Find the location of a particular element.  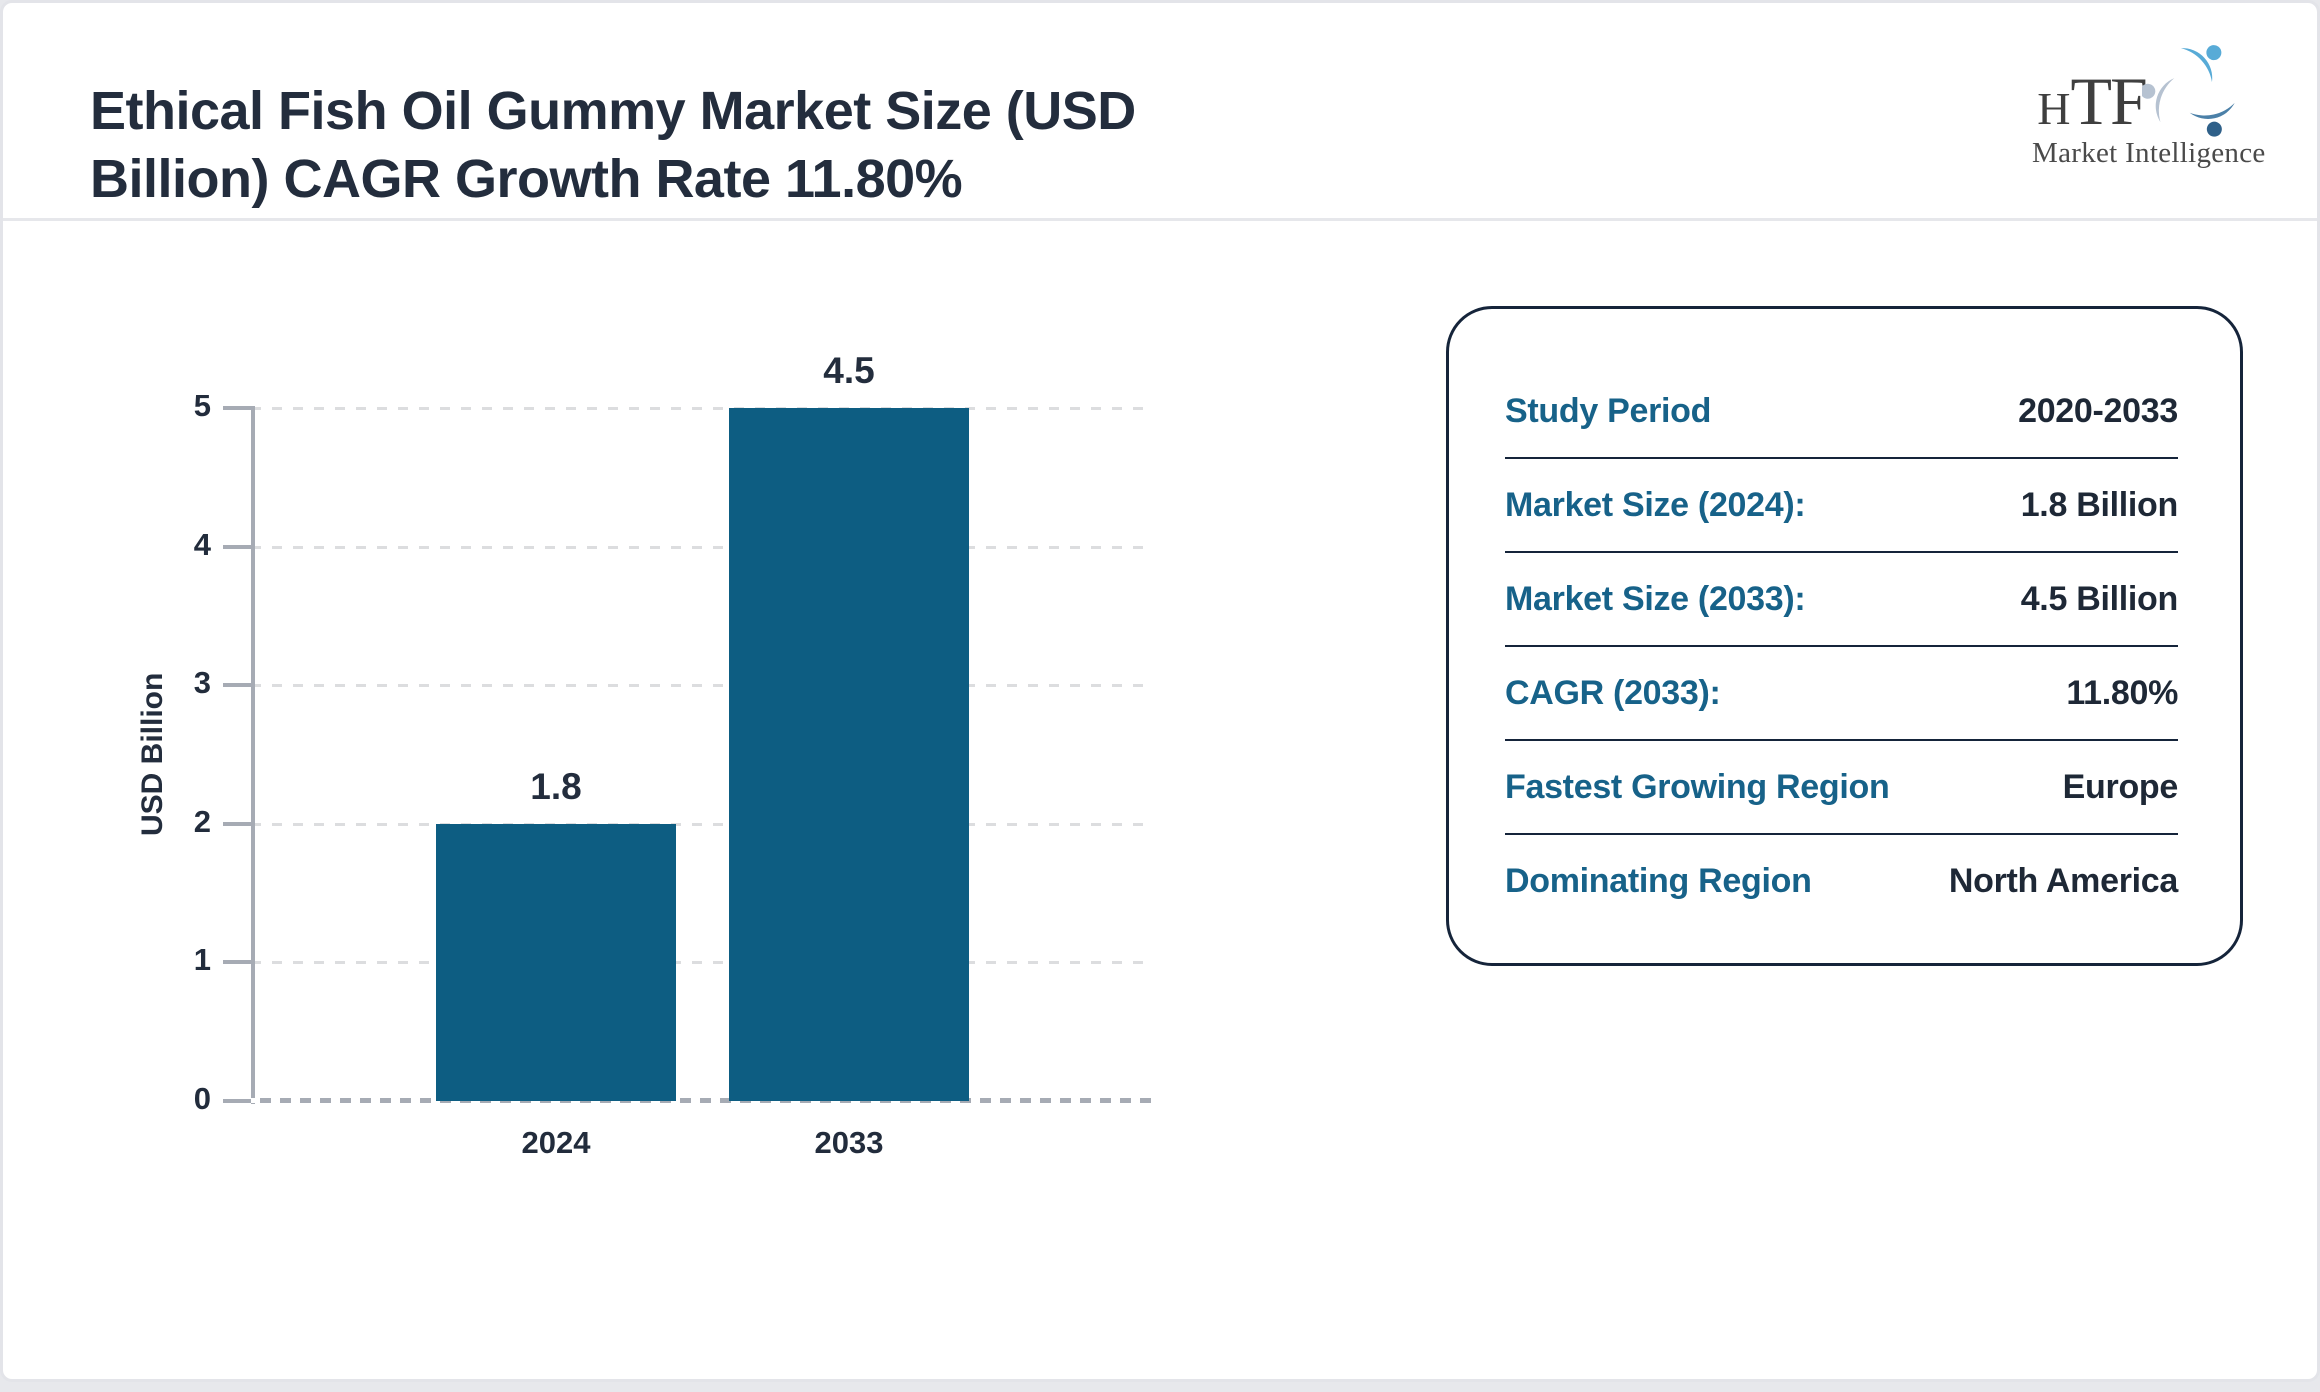

y-tick-label: 5 is located at coordinates (202, 405).